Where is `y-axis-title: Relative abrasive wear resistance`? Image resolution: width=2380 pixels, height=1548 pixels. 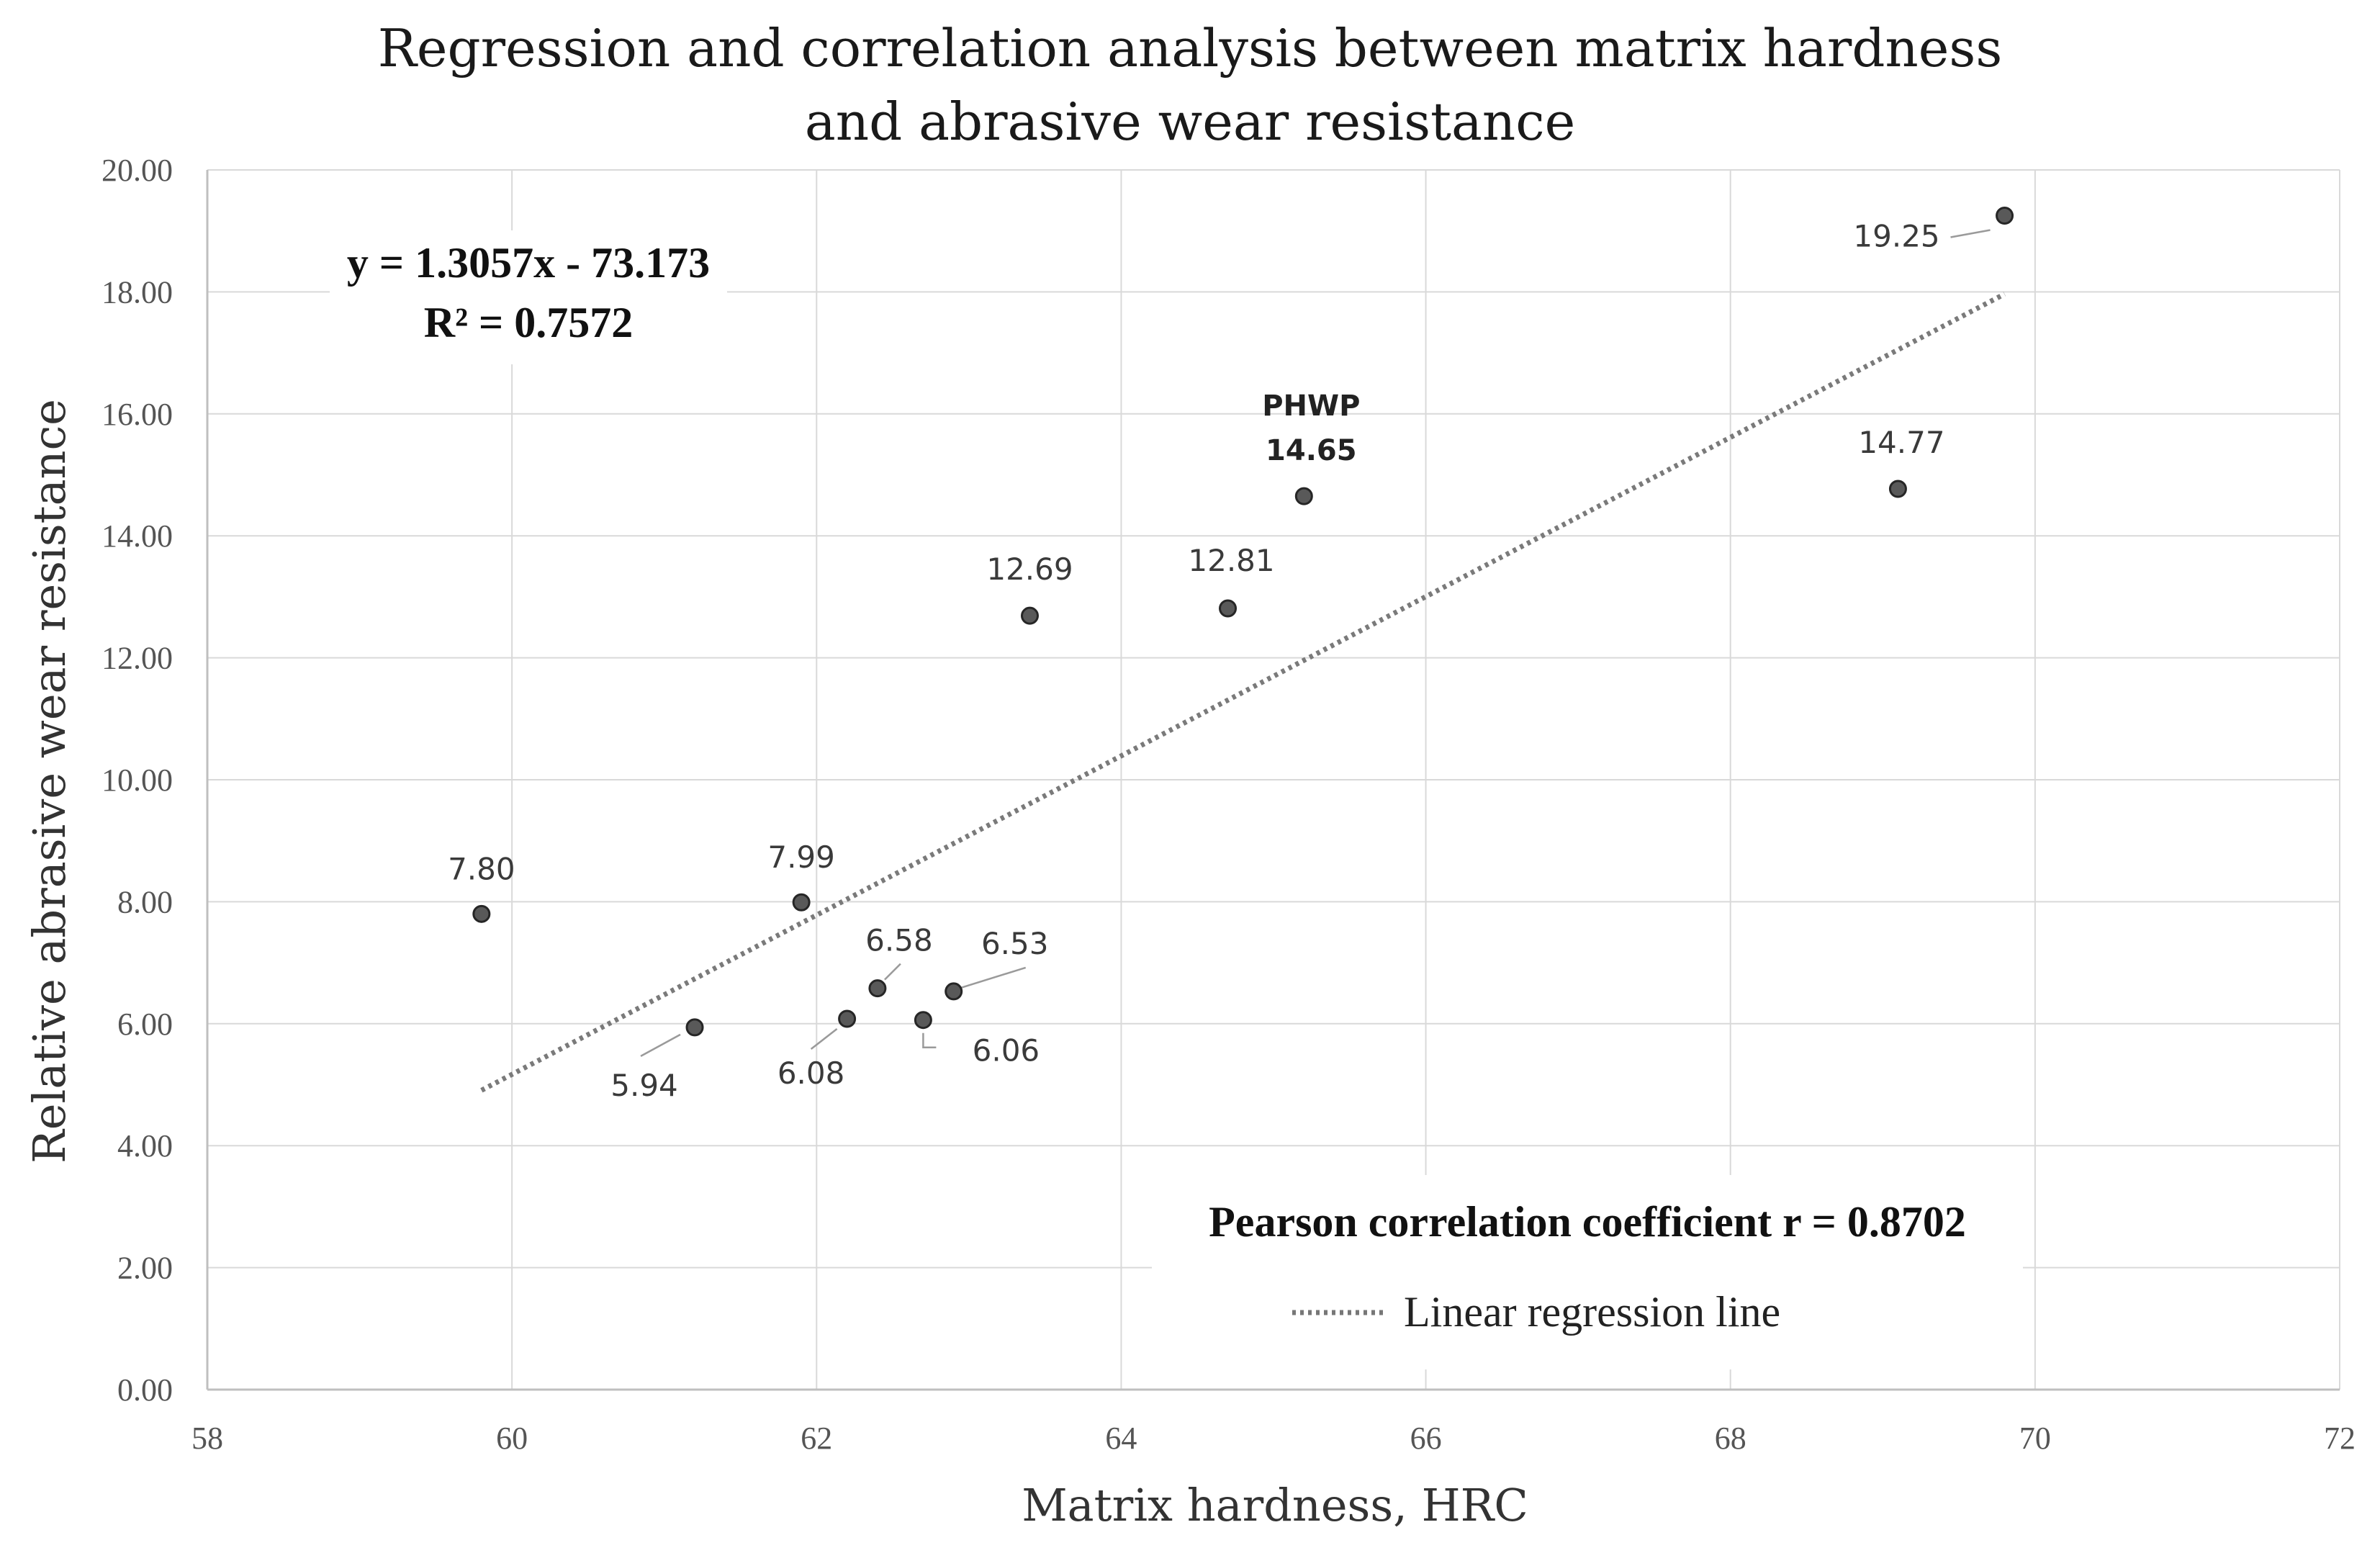 y-axis-title: Relative abrasive wear resistance is located at coordinates (49, 781).